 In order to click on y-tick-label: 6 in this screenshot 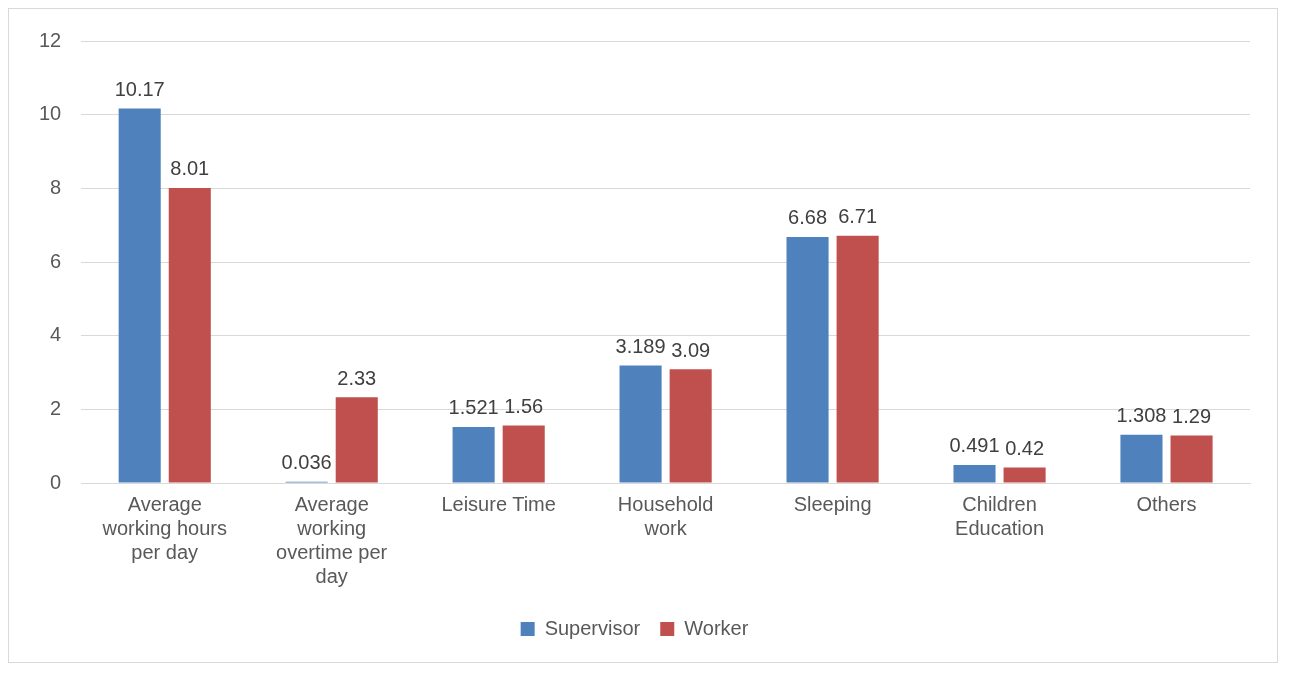, I will do `click(56, 260)`.